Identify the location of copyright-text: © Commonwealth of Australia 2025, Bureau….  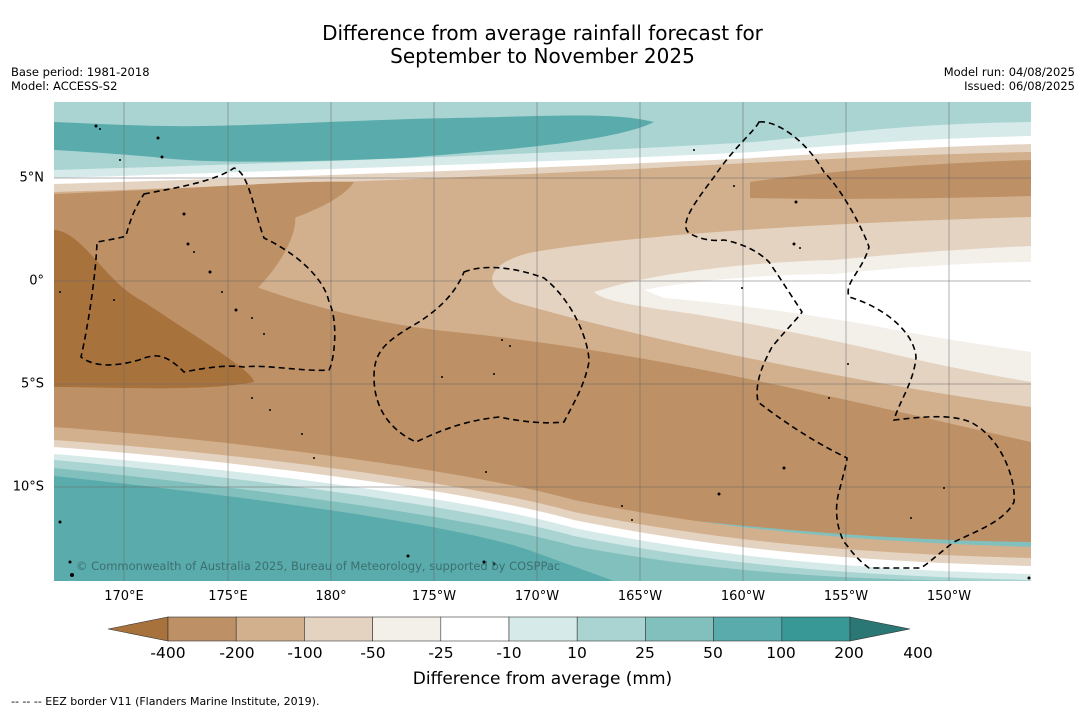
(318, 566).